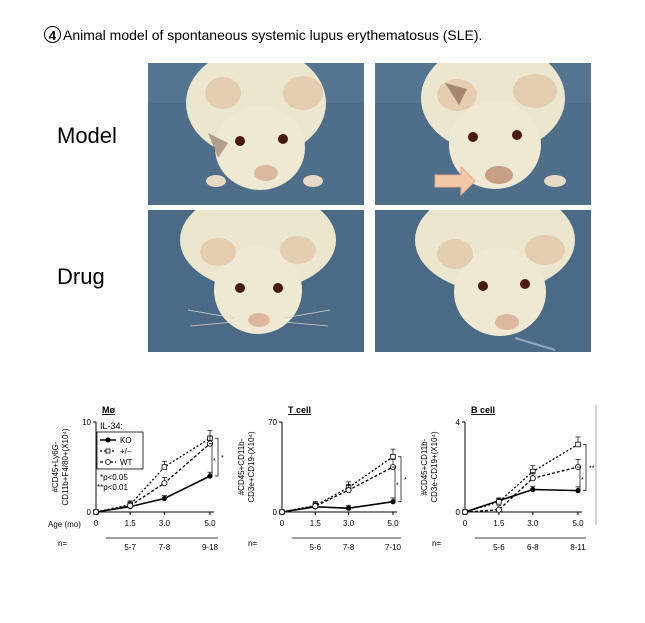  What do you see at coordinates (64, 524) in the screenshot?
I see `x-axis-label: Age (mo)` at bounding box center [64, 524].